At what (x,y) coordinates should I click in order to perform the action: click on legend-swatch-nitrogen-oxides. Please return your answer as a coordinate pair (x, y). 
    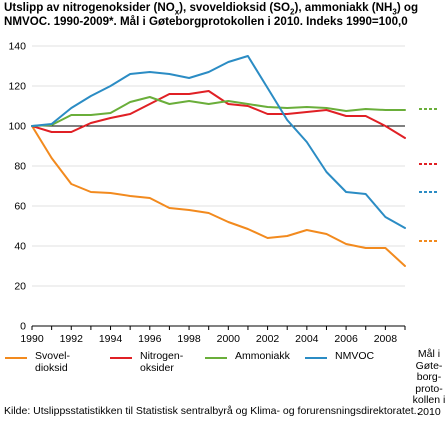
    Looking at the image, I should click on (121, 358).